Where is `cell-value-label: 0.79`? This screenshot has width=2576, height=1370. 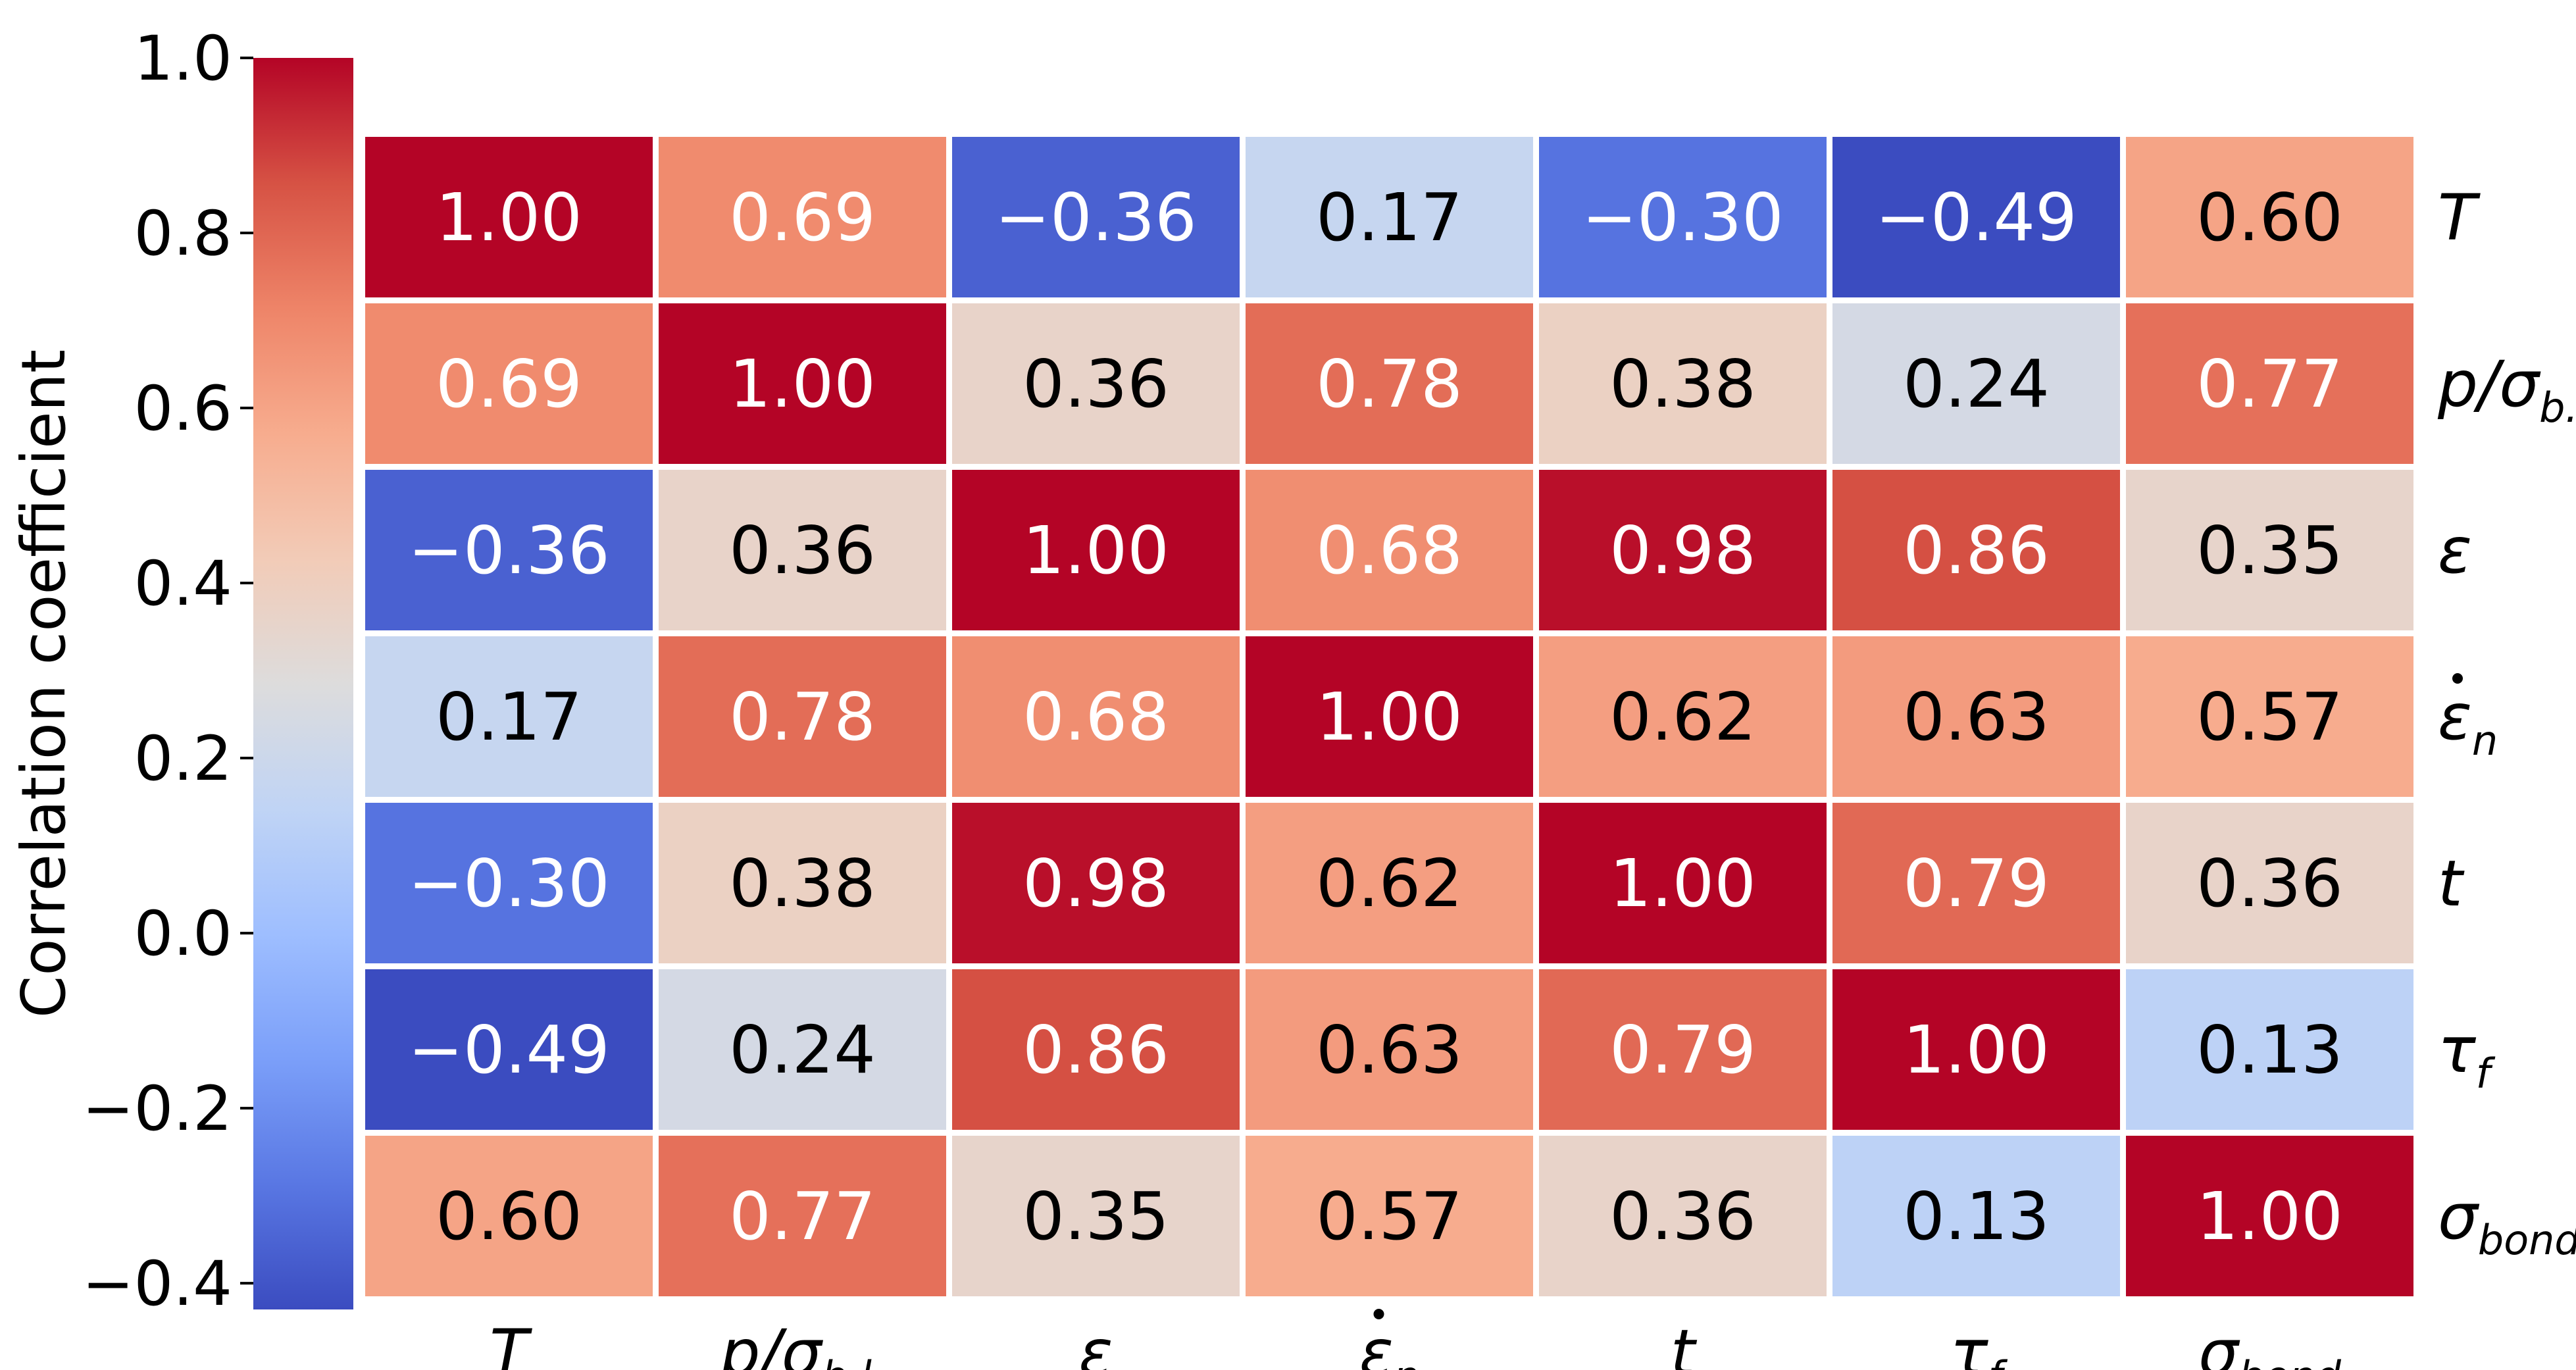 cell-value-label: 0.79 is located at coordinates (1977, 884).